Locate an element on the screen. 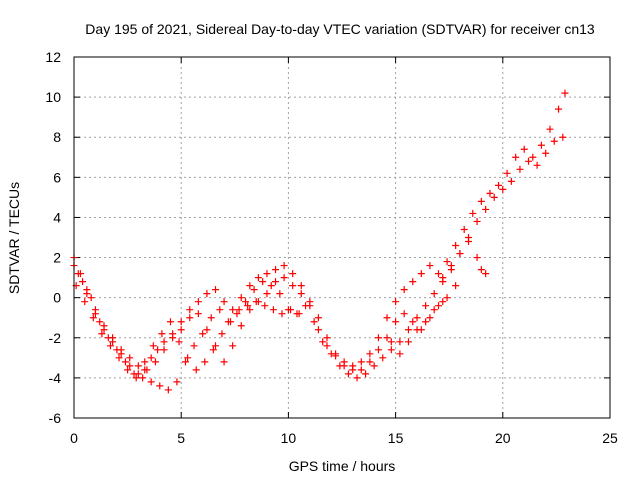  y-axis-label: SDTVAR / TECUs is located at coordinates (14, 238).